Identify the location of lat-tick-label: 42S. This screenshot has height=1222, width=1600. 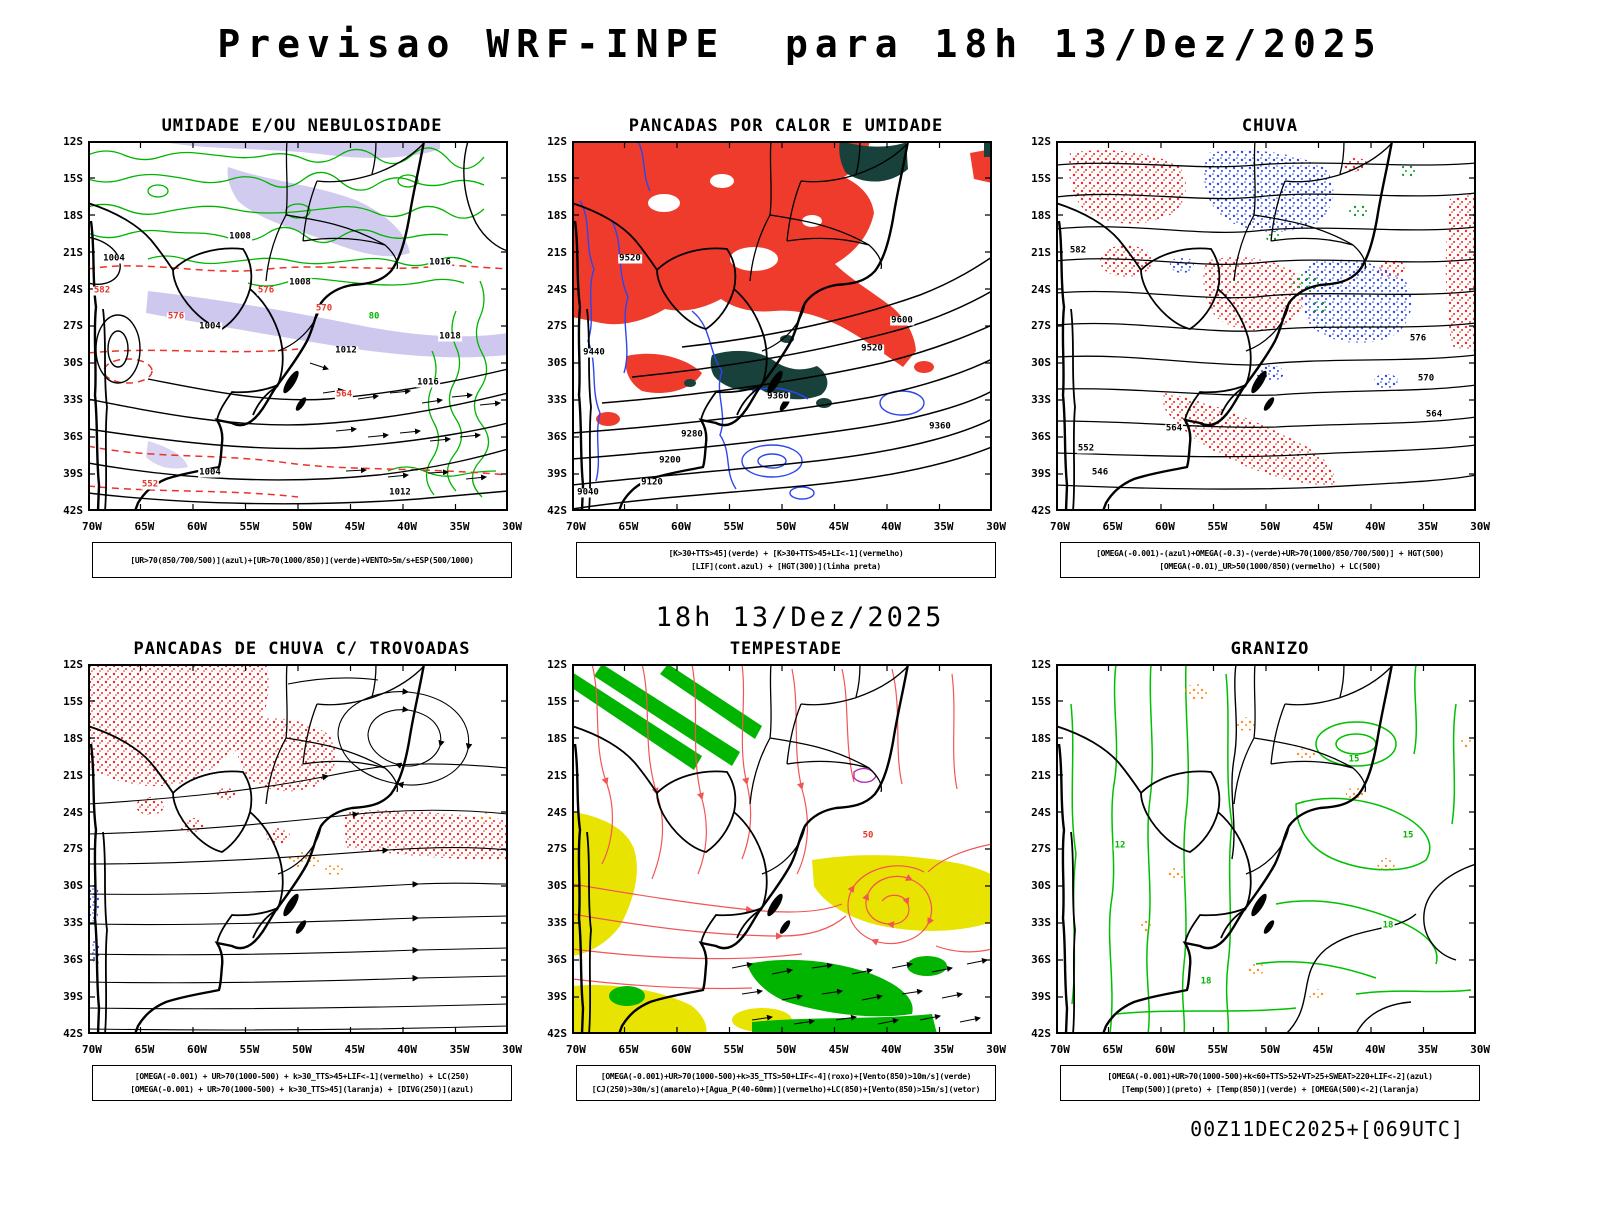
(557, 1033).